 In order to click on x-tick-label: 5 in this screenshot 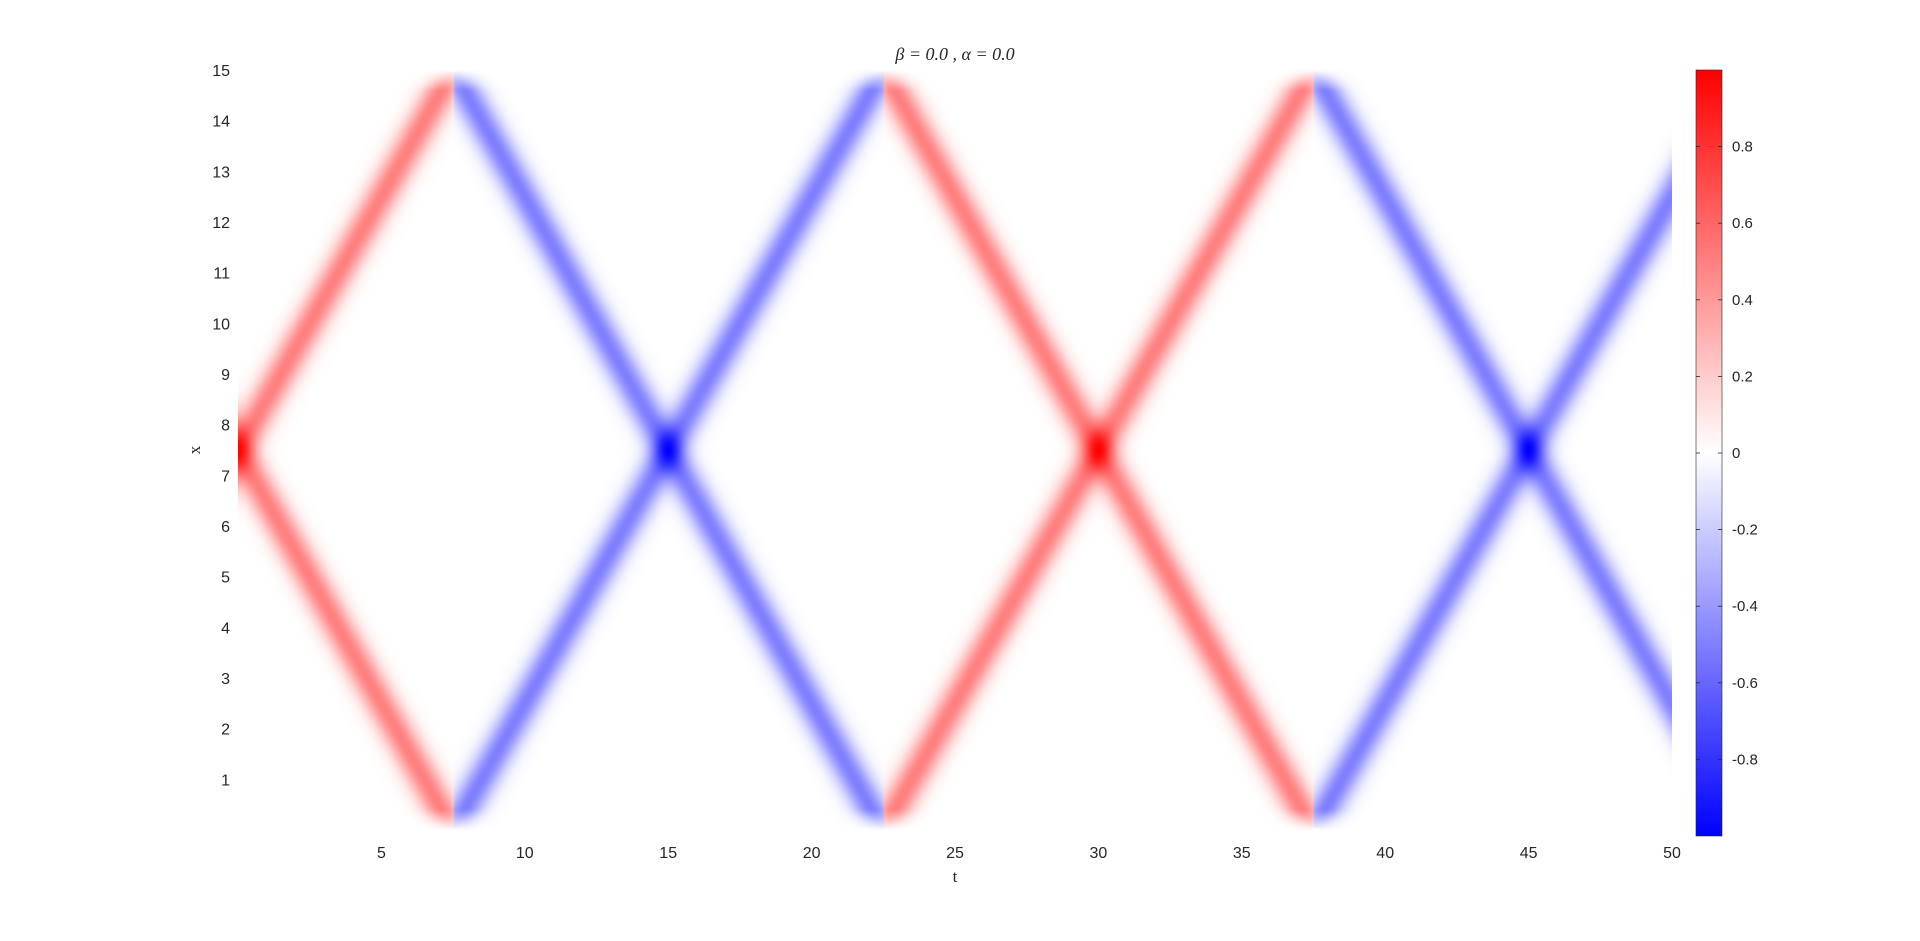, I will do `click(381, 853)`.